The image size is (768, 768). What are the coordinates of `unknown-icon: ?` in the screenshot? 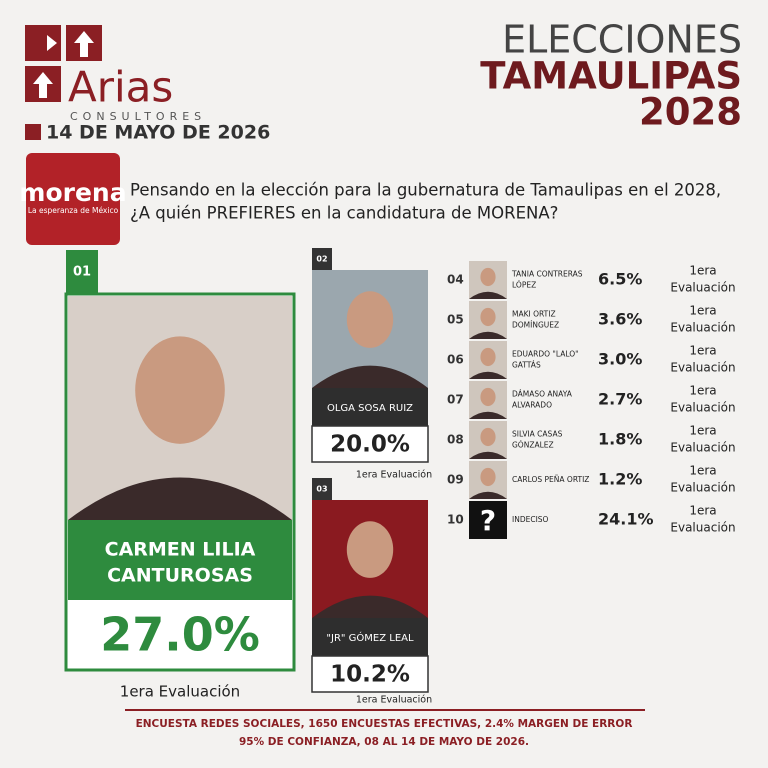 It's located at (488, 520).